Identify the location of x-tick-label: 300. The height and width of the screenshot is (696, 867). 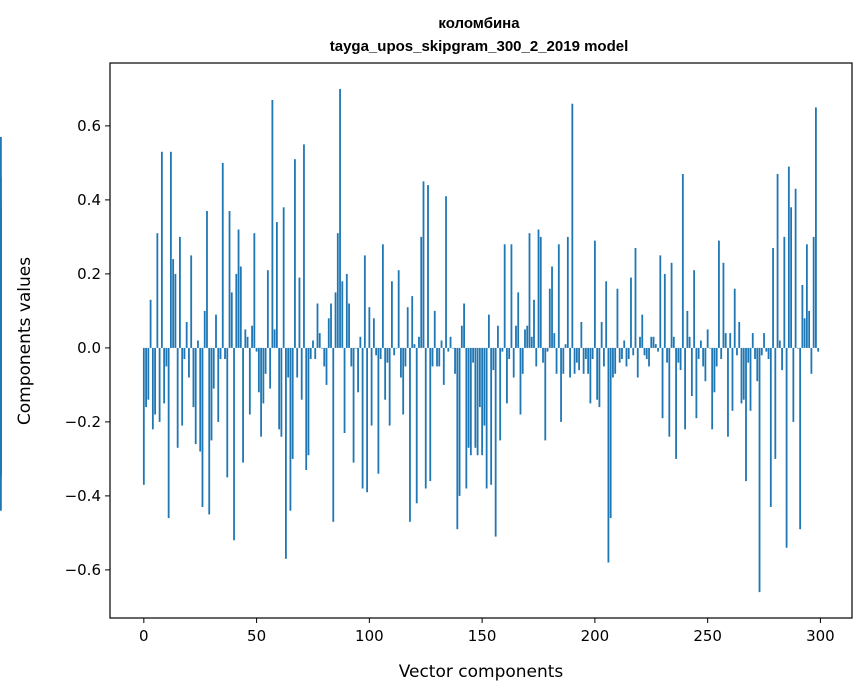
(820, 636).